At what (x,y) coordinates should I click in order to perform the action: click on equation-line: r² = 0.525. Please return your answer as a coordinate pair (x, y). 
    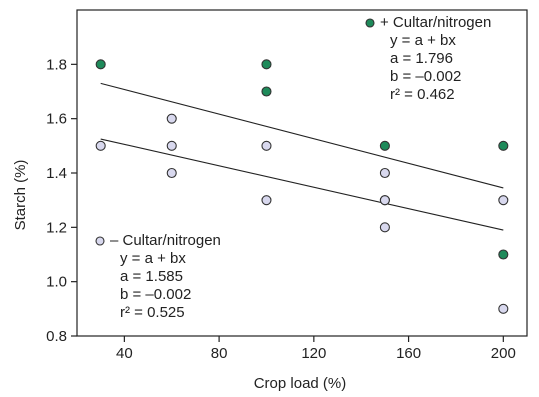
    Looking at the image, I should click on (152, 312).